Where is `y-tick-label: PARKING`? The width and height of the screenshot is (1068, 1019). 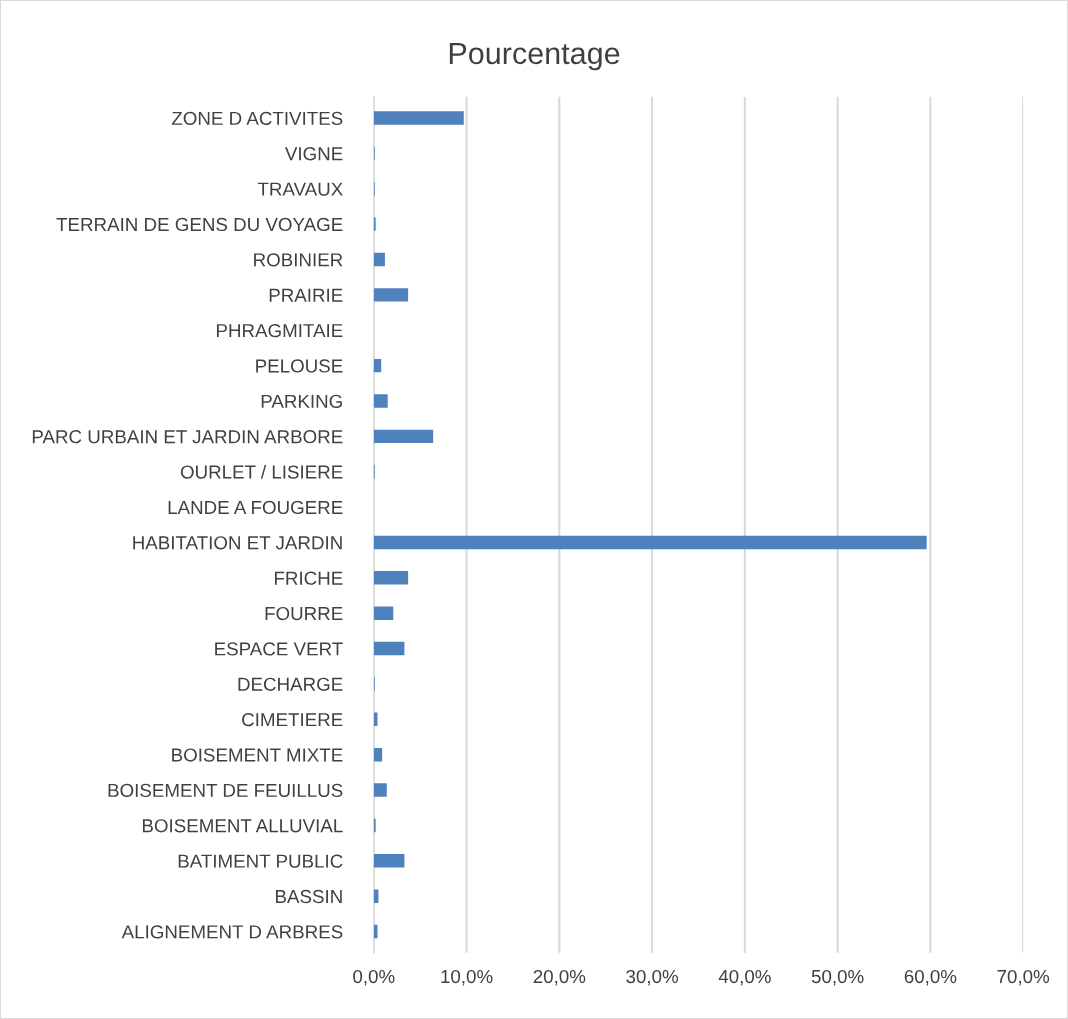 y-tick-label: PARKING is located at coordinates (301, 401).